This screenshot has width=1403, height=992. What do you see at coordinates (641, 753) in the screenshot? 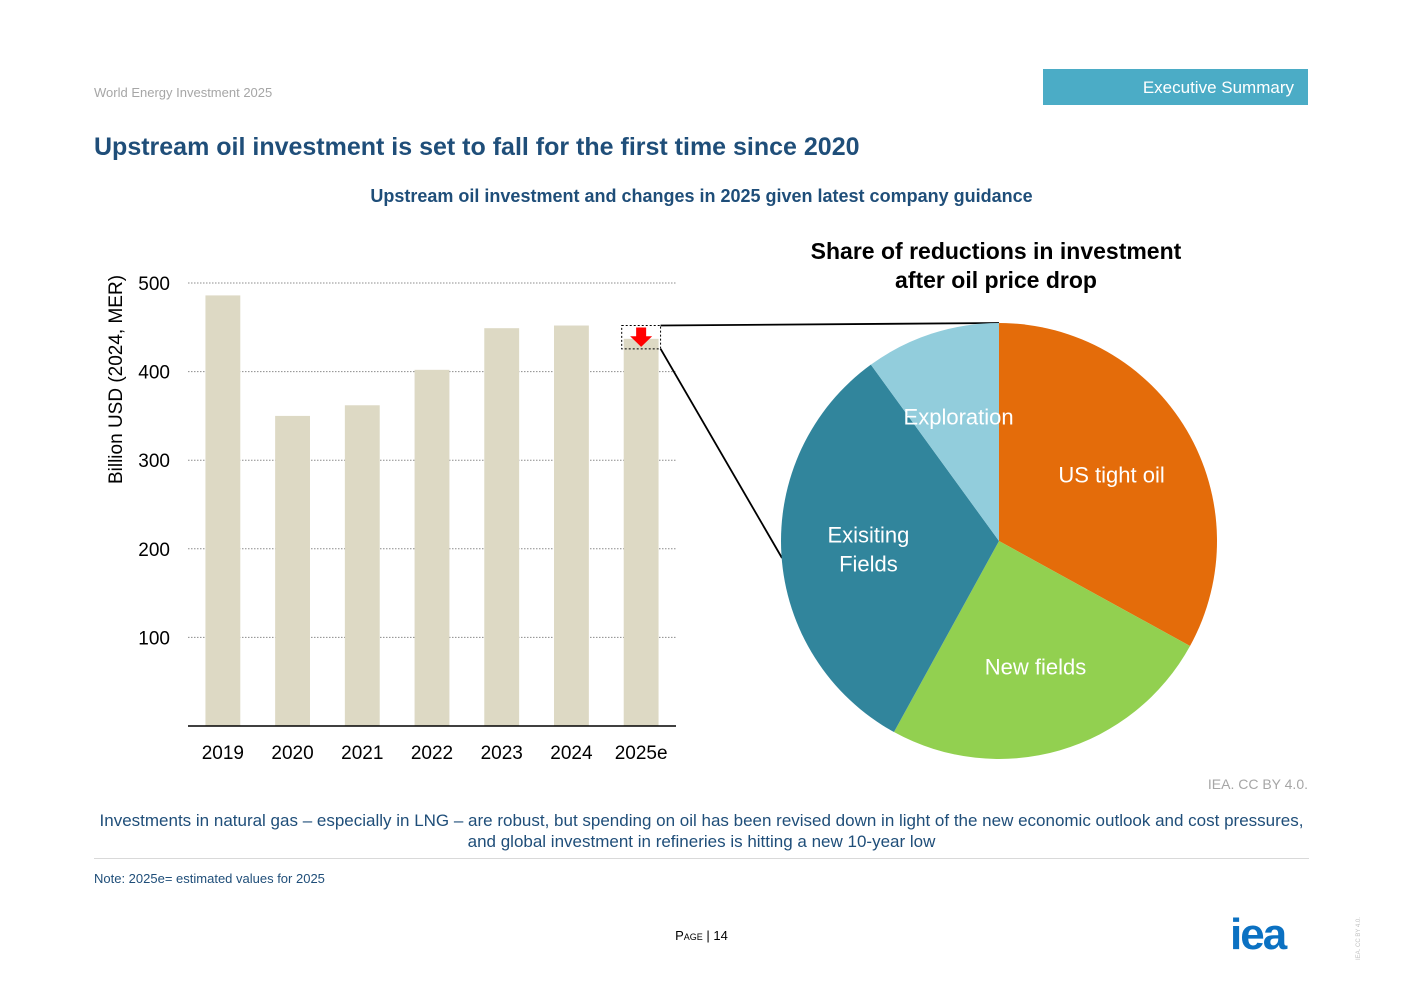
I see `x-tick-label: 2025e` at bounding box center [641, 753].